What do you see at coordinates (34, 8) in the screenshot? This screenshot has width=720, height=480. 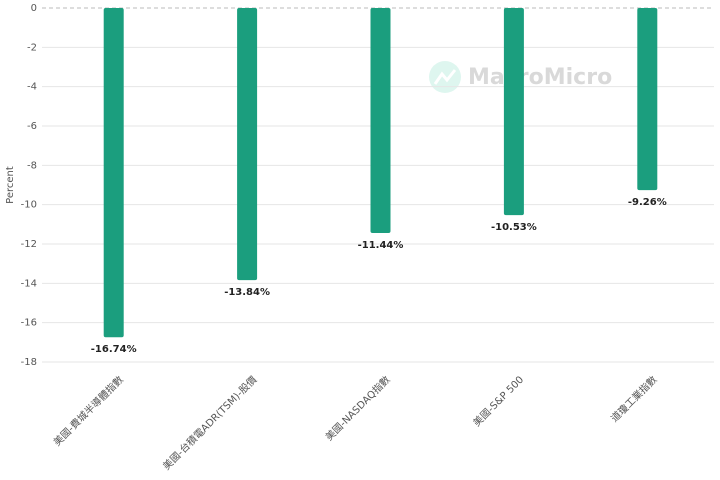 I see `y-tick-label: 0` at bounding box center [34, 8].